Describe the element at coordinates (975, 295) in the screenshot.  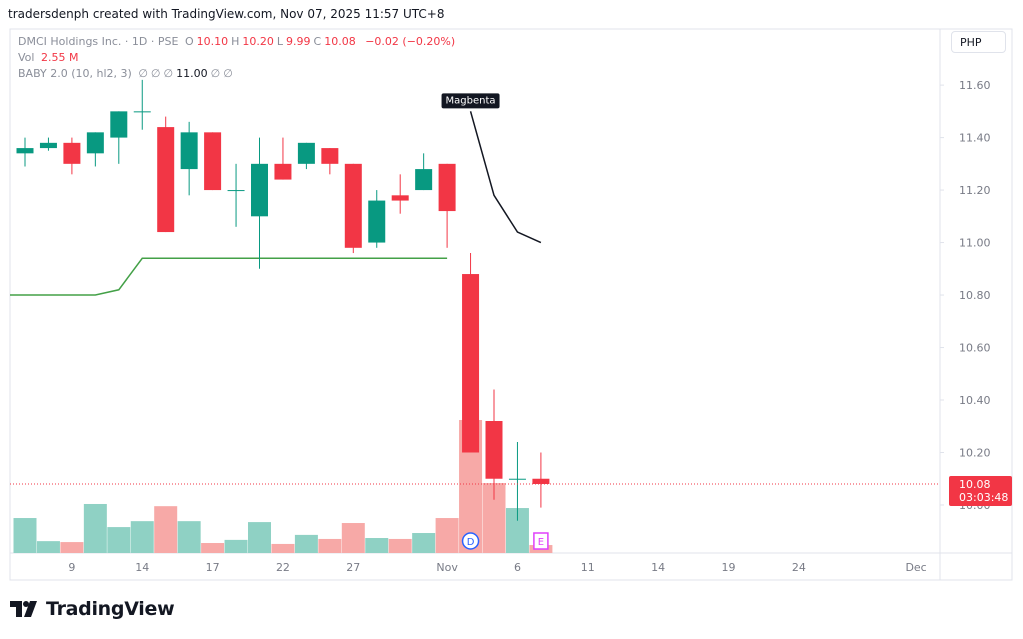
I see `y-tick-label: 10.80` at that location.